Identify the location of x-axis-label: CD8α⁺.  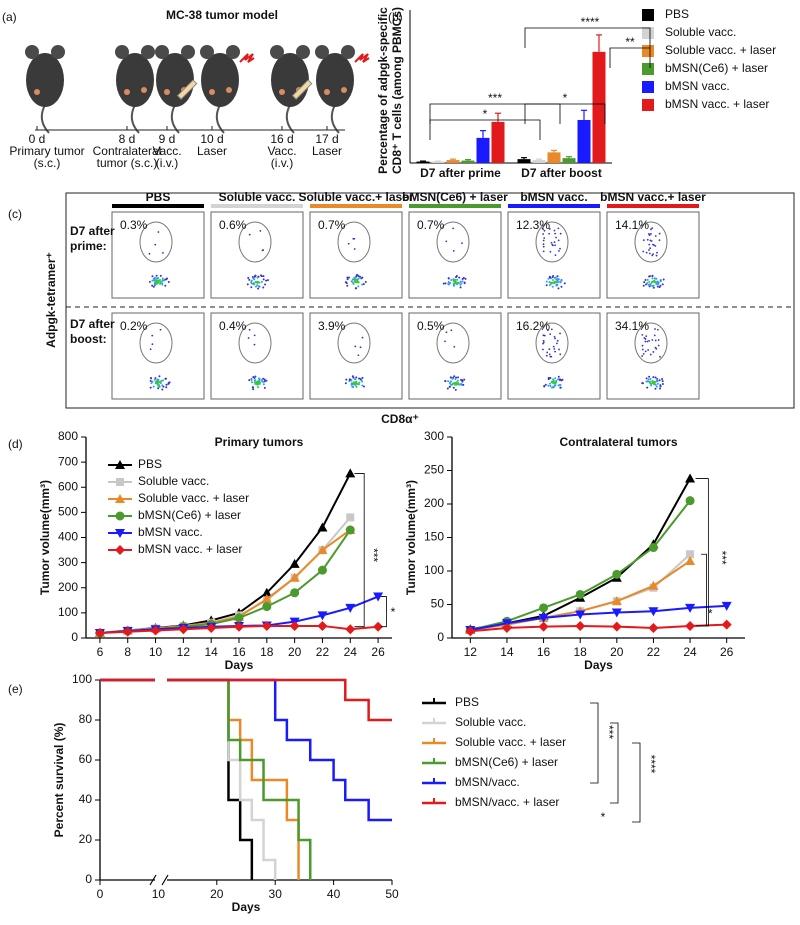
(400, 419).